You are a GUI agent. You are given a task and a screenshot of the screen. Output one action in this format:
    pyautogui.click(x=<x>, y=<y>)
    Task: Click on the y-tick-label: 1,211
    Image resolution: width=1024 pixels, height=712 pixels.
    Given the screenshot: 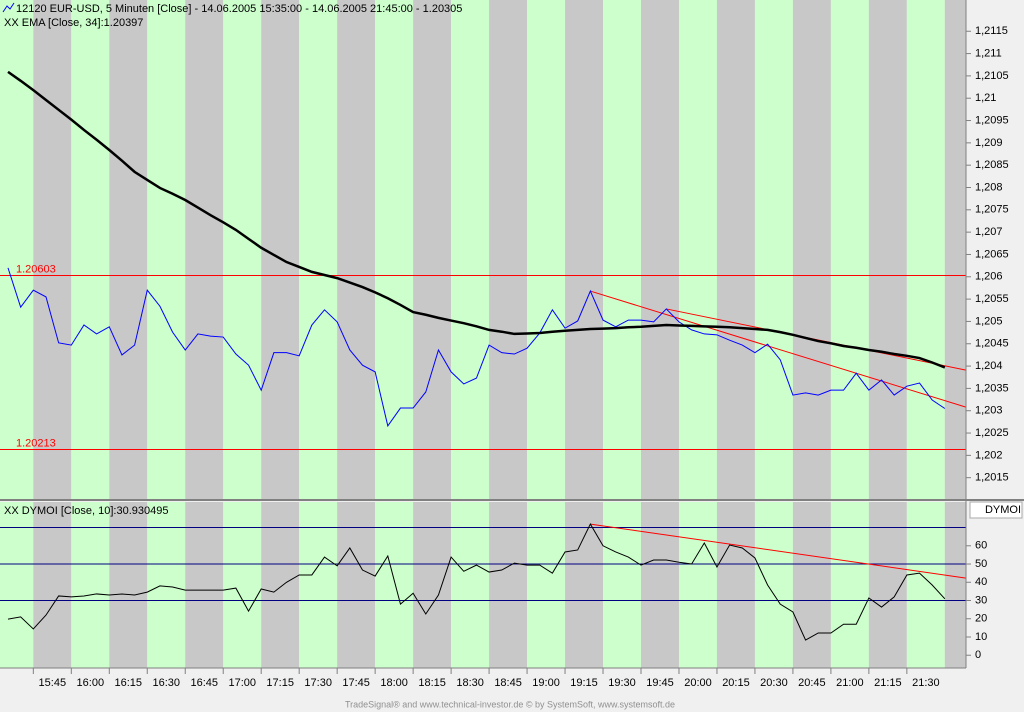 What is the action you would take?
    pyautogui.click(x=988, y=53)
    